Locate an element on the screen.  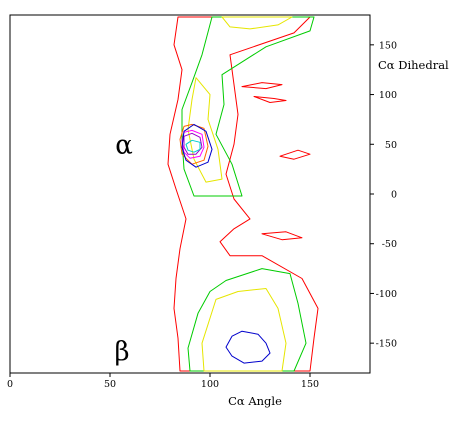
y-axis-ticks: 150 100 50 0 -50 -100 -150 is located at coordinates (383, 195).